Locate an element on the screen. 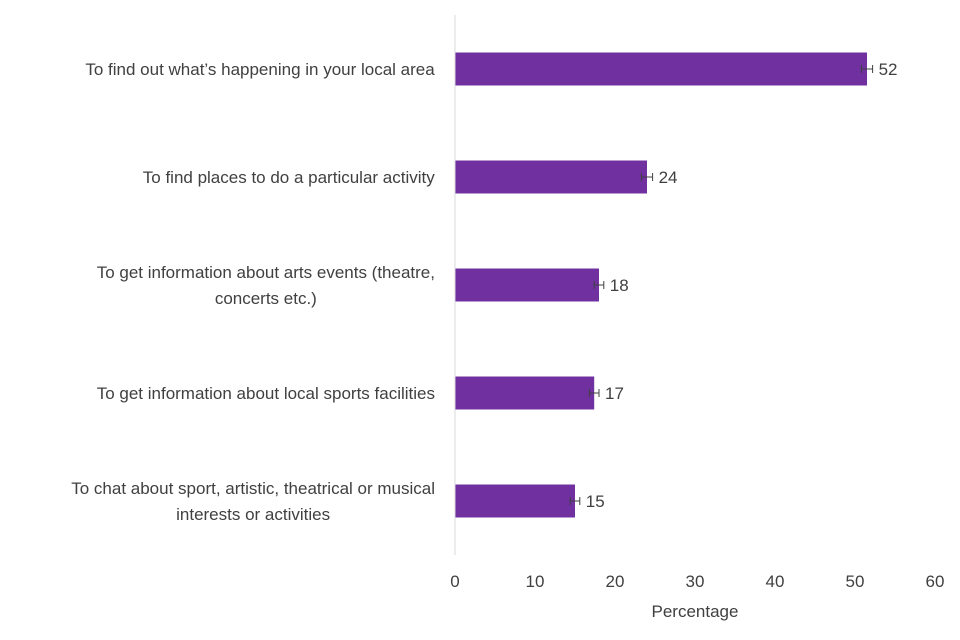  category-label-line: interests or activities is located at coordinates (253, 514).